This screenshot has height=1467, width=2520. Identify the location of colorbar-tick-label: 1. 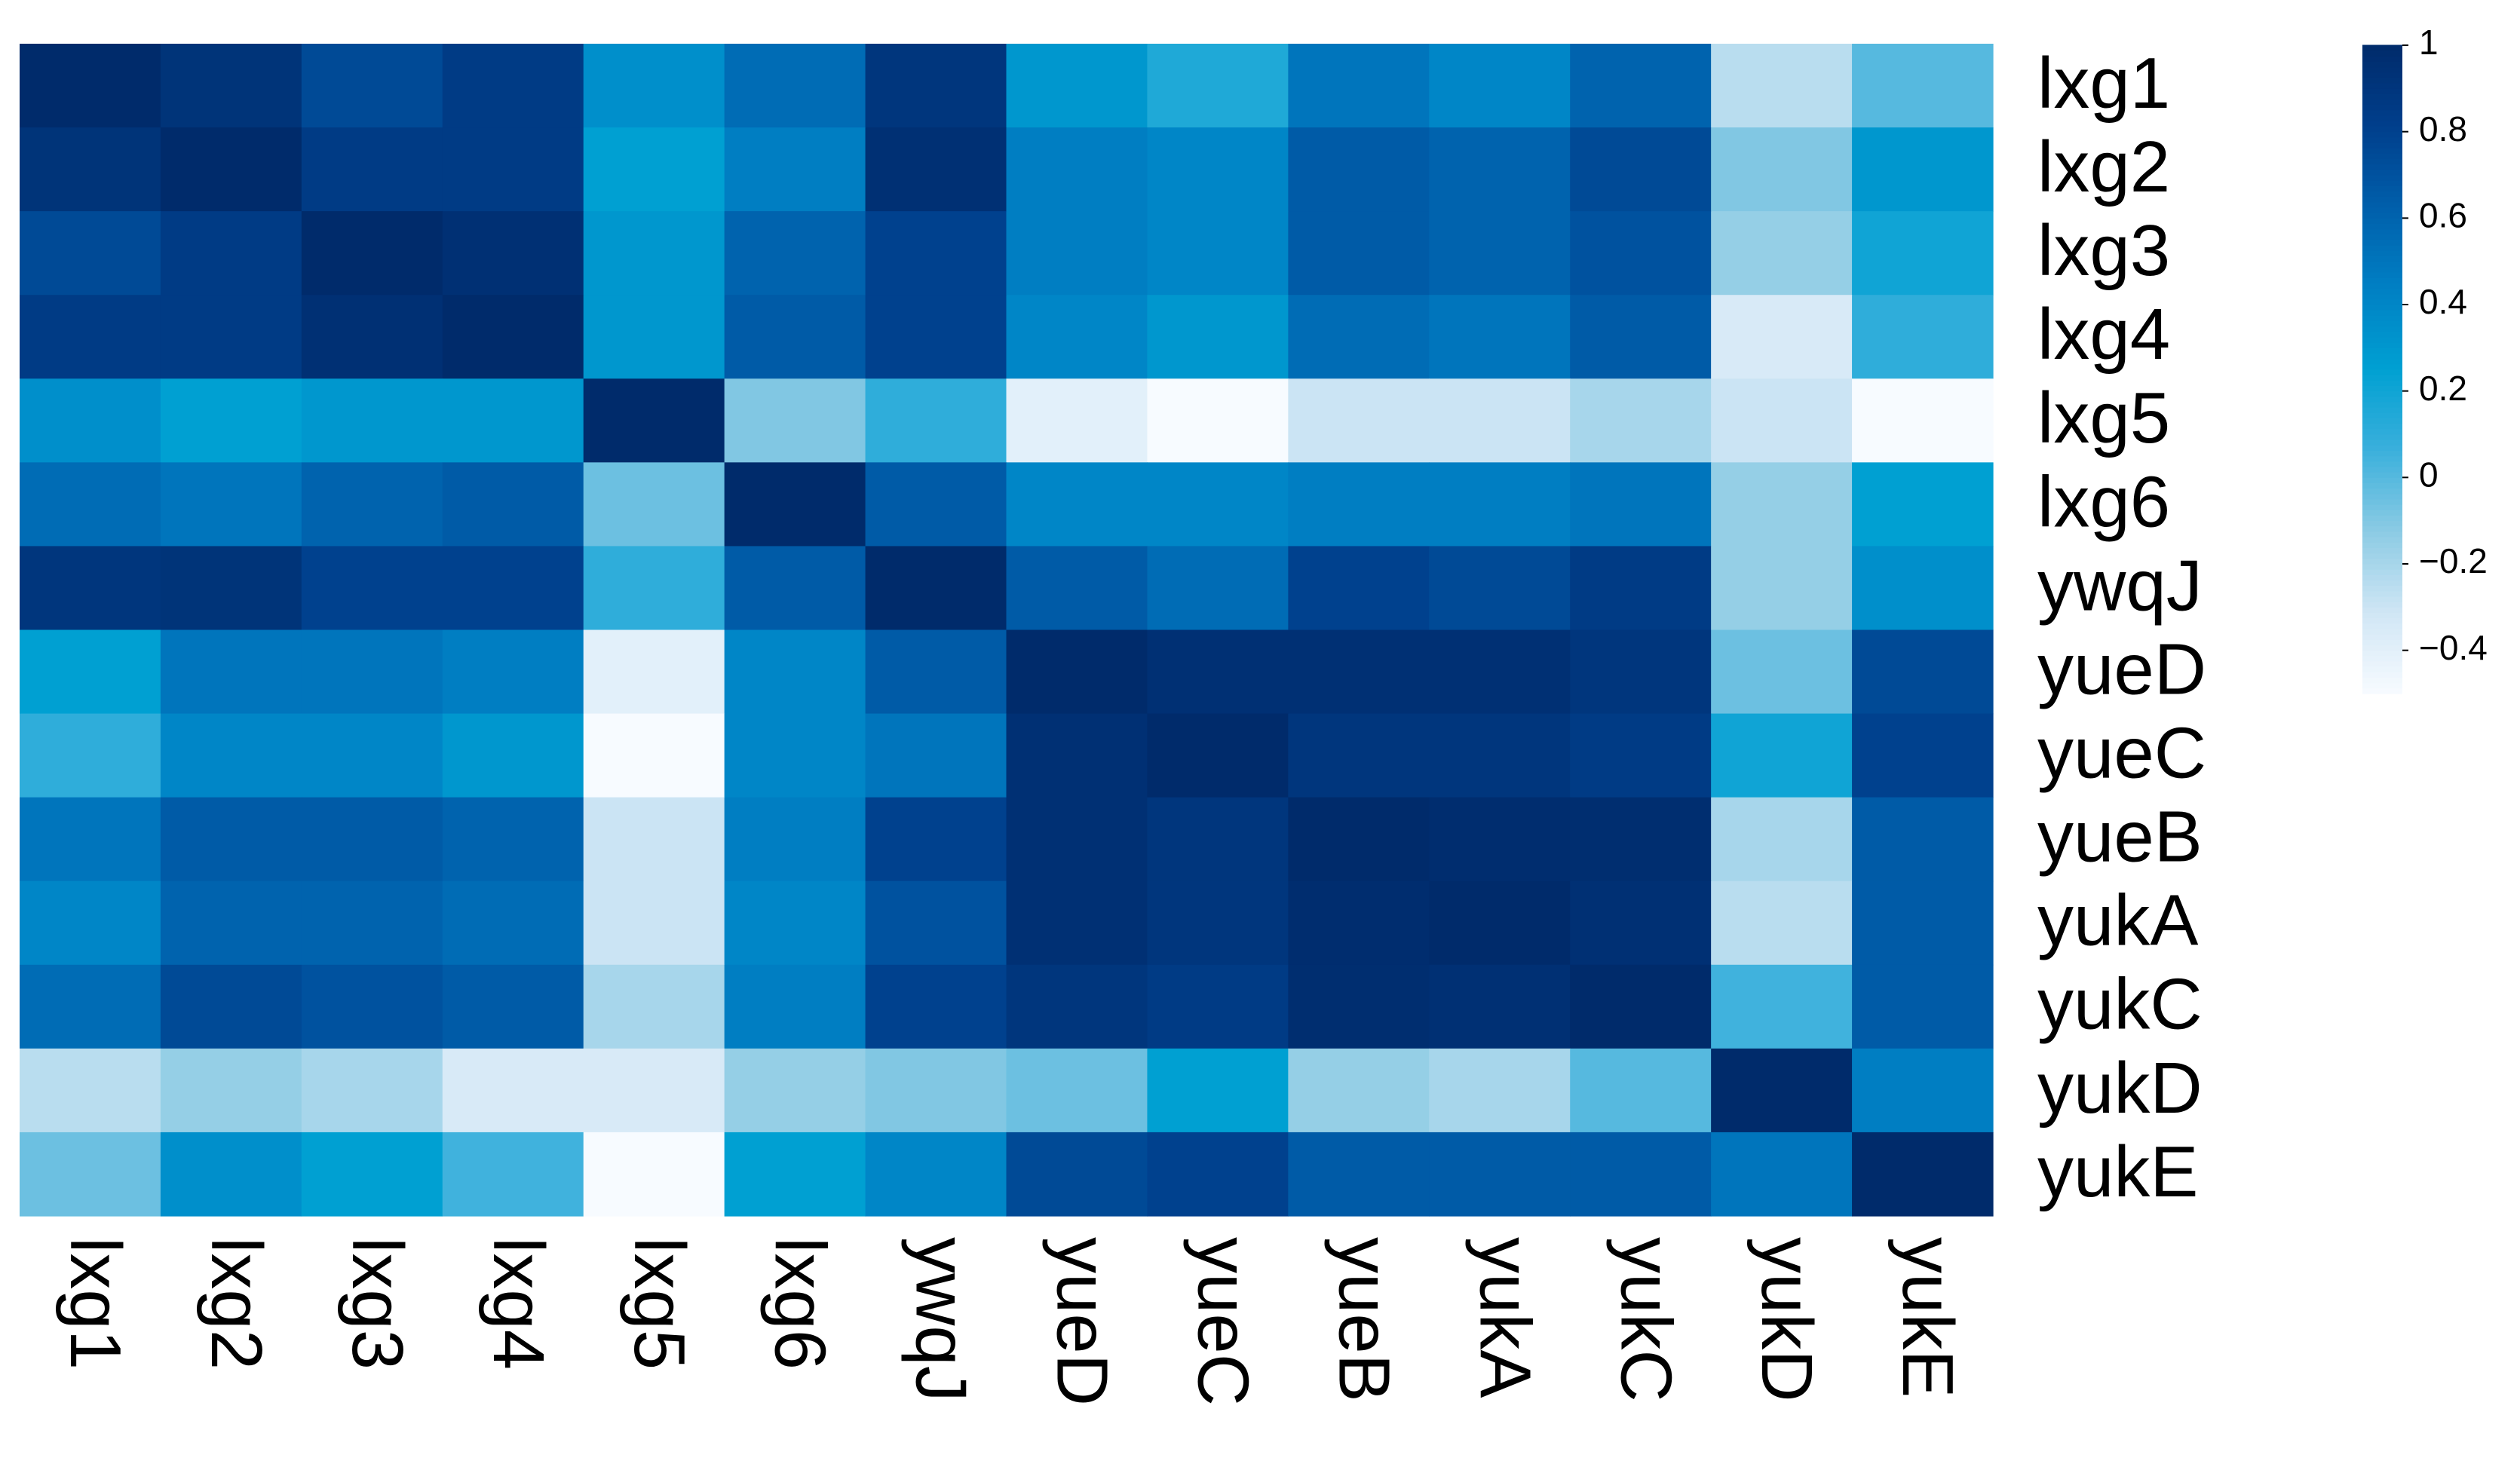
(2429, 42).